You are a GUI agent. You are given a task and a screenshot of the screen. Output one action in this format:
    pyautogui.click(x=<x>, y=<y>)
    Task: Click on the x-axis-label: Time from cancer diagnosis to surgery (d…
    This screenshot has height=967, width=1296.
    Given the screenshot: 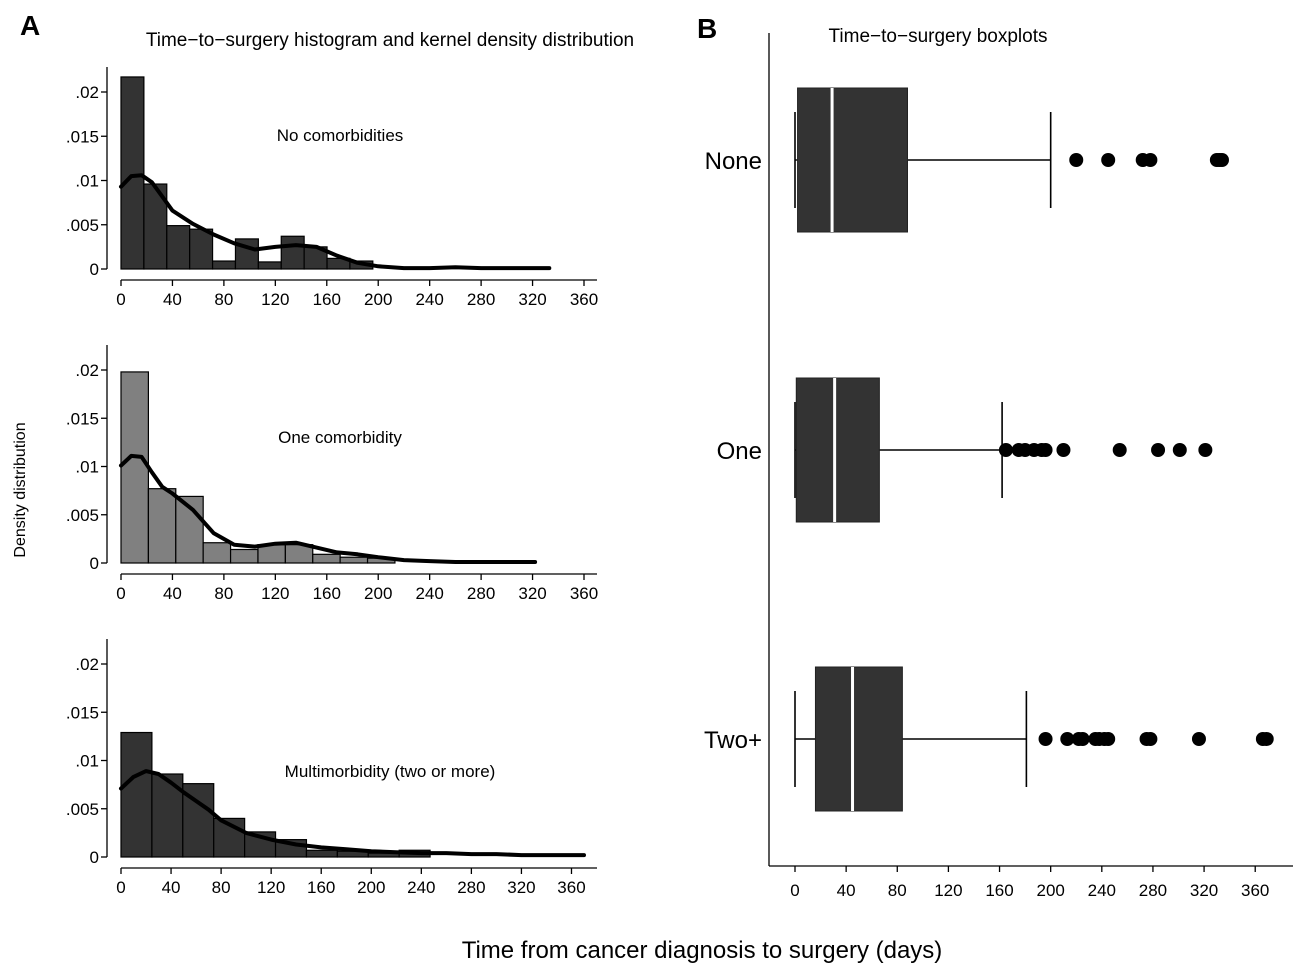 What is the action you would take?
    pyautogui.click(x=702, y=950)
    